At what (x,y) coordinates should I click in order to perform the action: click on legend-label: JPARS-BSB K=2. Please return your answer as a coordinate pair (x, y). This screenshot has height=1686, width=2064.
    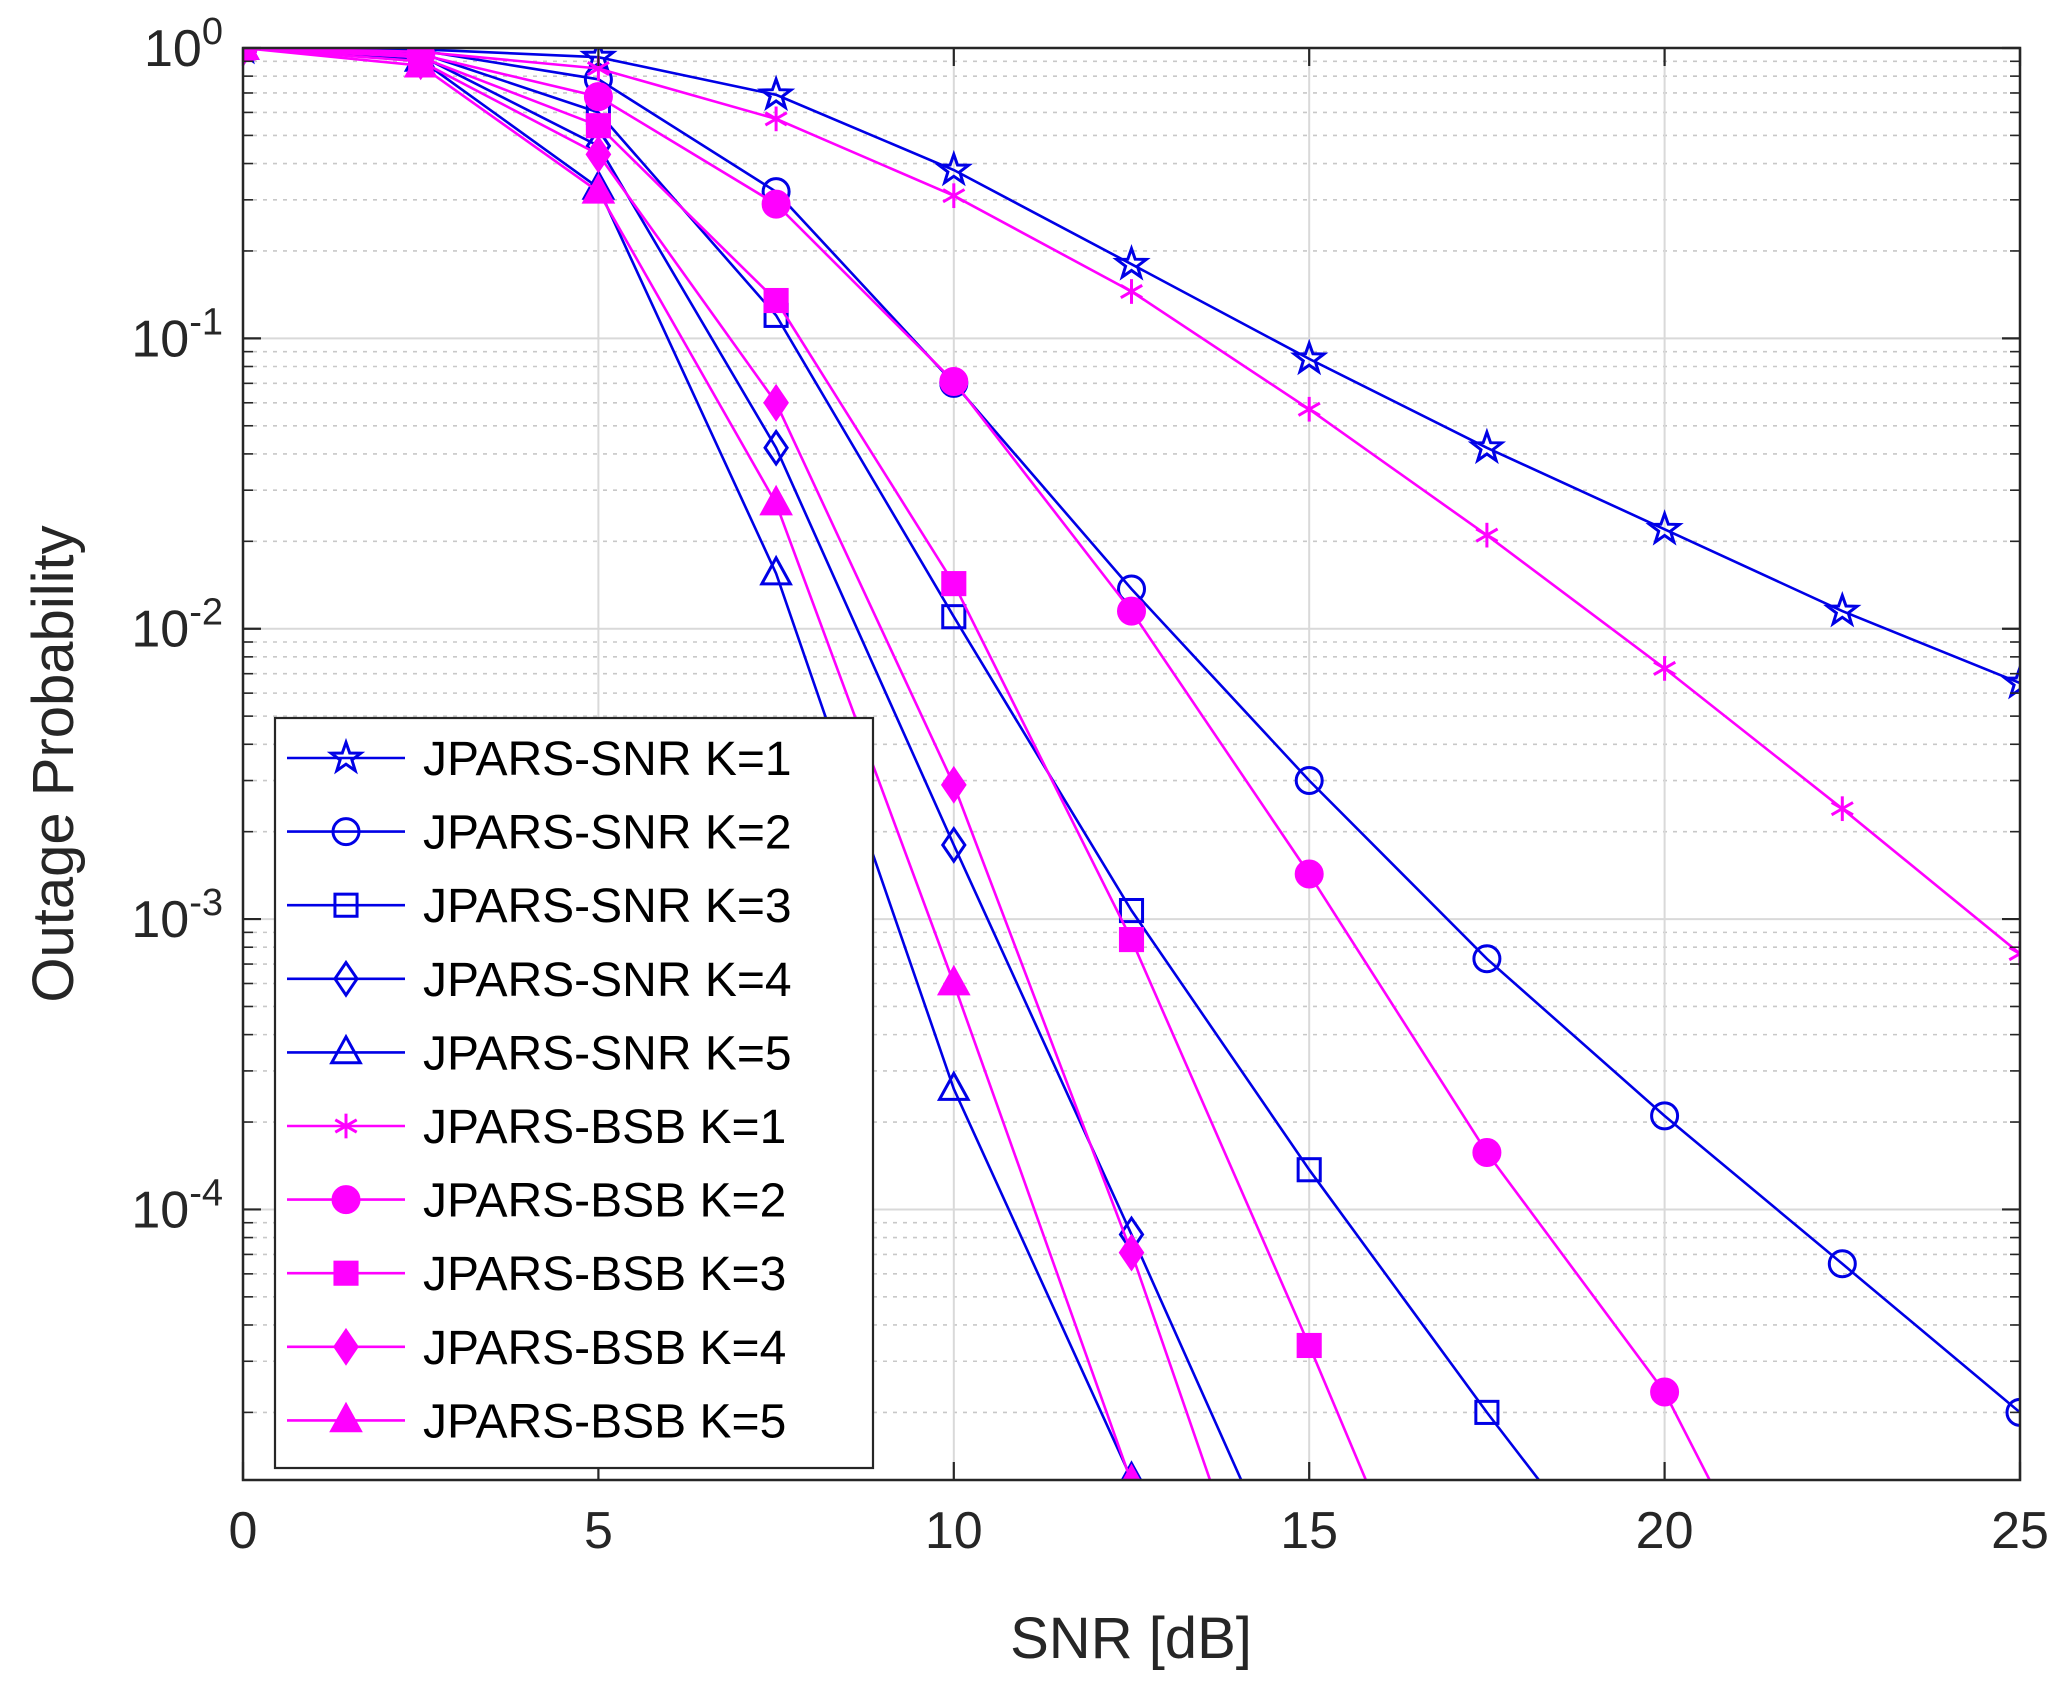
    Looking at the image, I should click on (604, 1201).